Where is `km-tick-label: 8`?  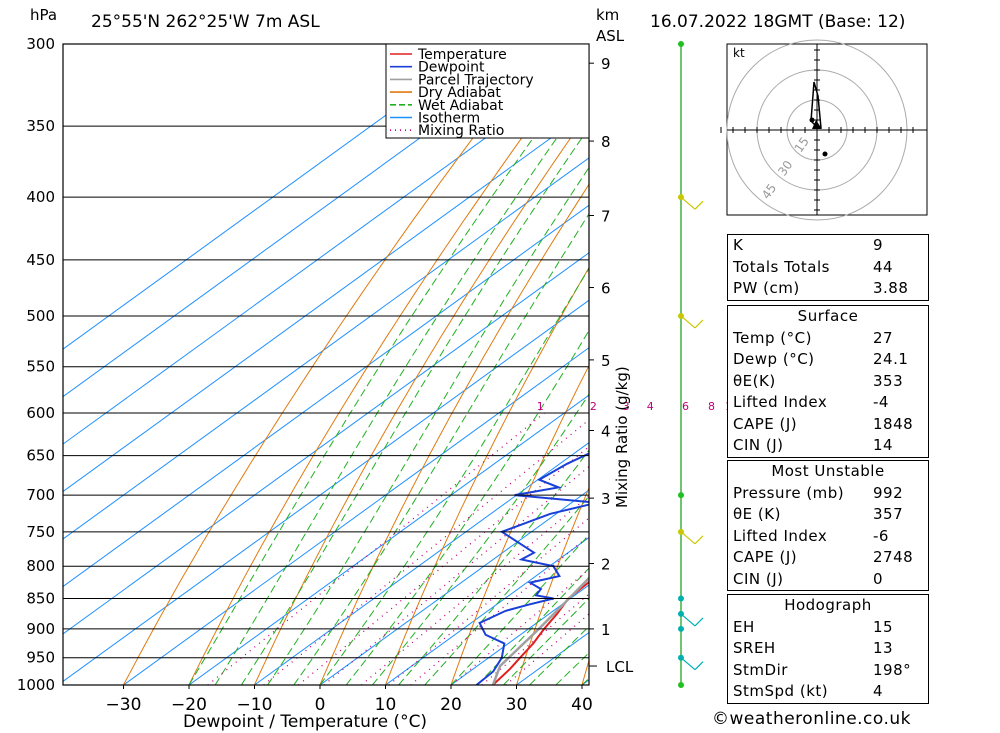 km-tick-label: 8 is located at coordinates (606, 142).